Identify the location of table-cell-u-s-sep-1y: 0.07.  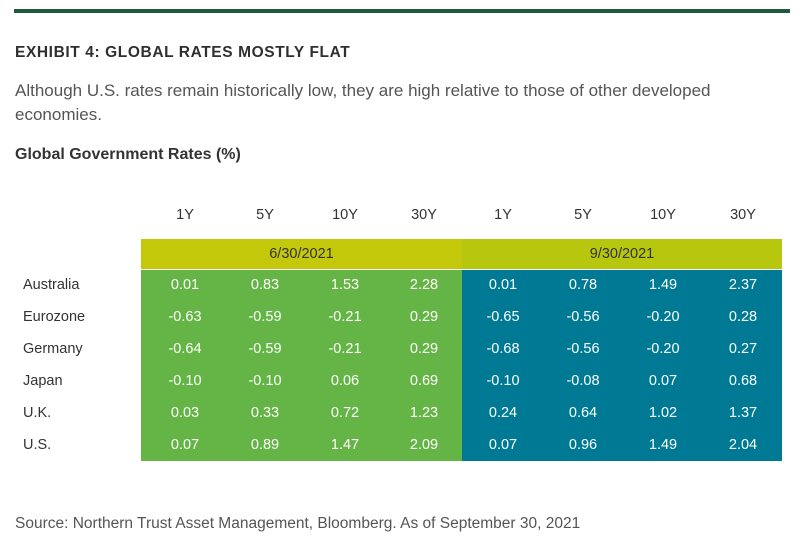
(503, 445).